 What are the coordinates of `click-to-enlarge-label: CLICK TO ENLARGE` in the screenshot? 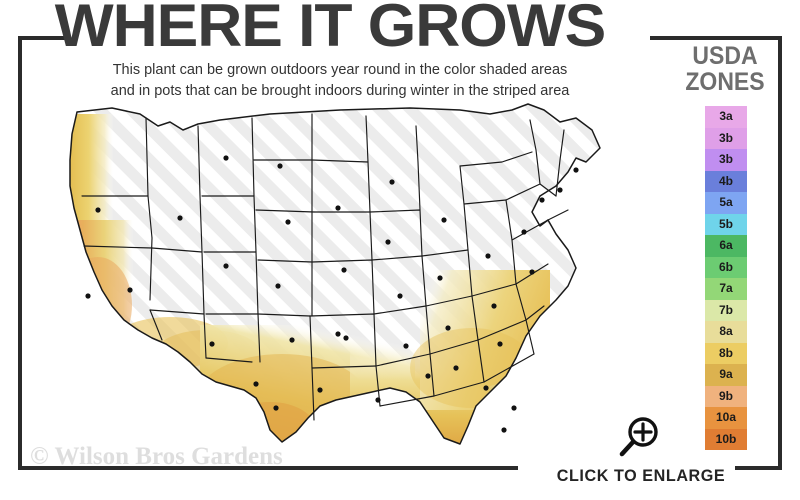 It's located at (641, 475).